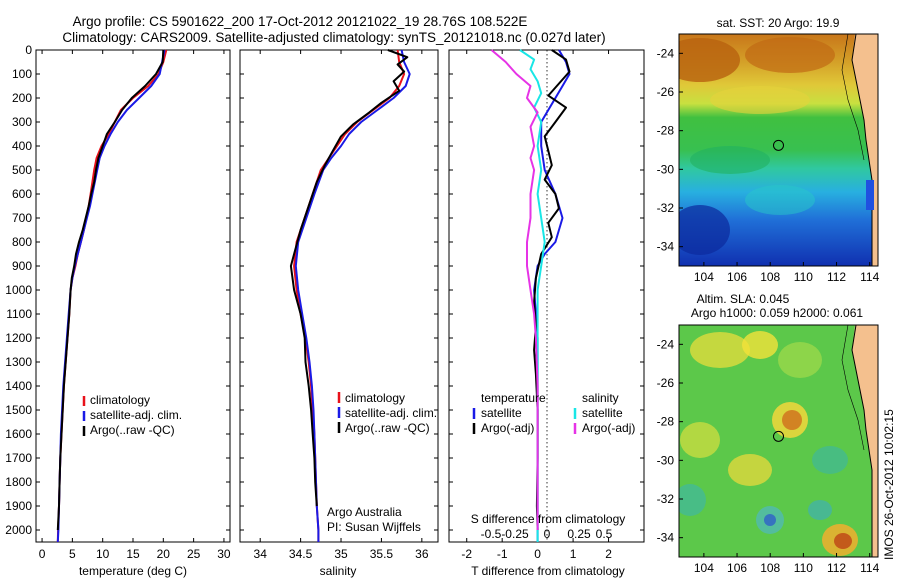 This screenshot has height=580, width=900. Describe the element at coordinates (18, 482) in the screenshot. I see `depth-tick-label: 1800` at that location.